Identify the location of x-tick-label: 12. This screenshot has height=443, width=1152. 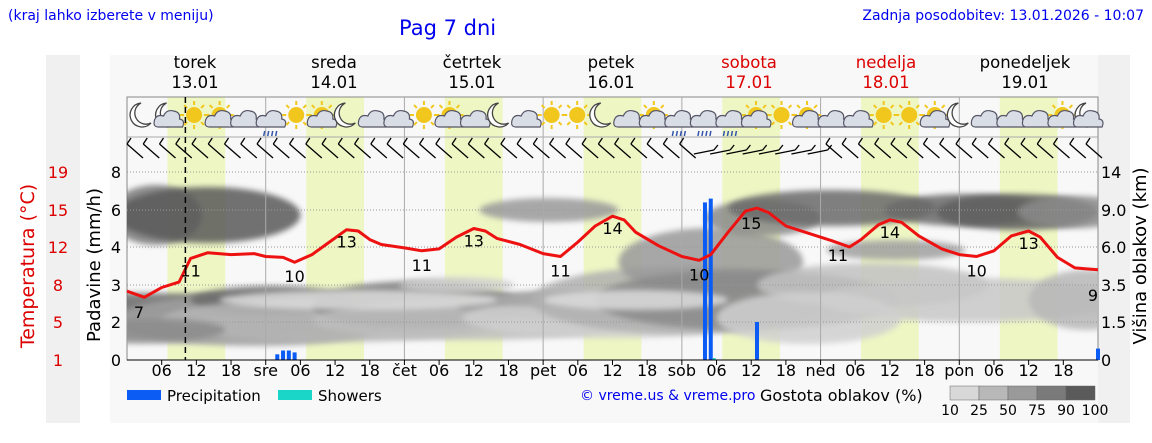
(1028, 370).